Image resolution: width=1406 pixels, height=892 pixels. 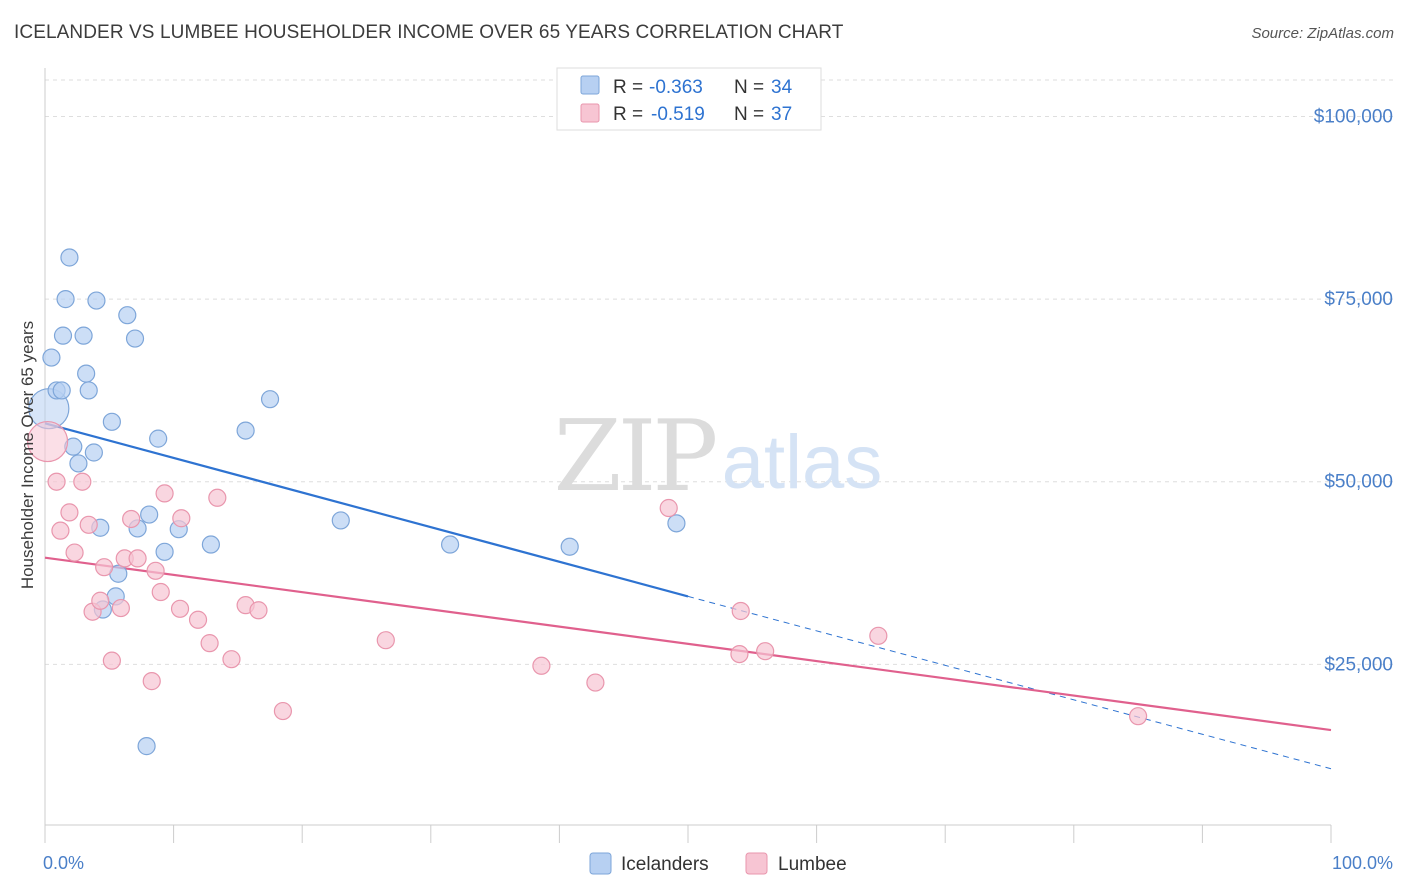 What do you see at coordinates (665, 864) in the screenshot?
I see `legend-label-icelanders: Icelanders` at bounding box center [665, 864].